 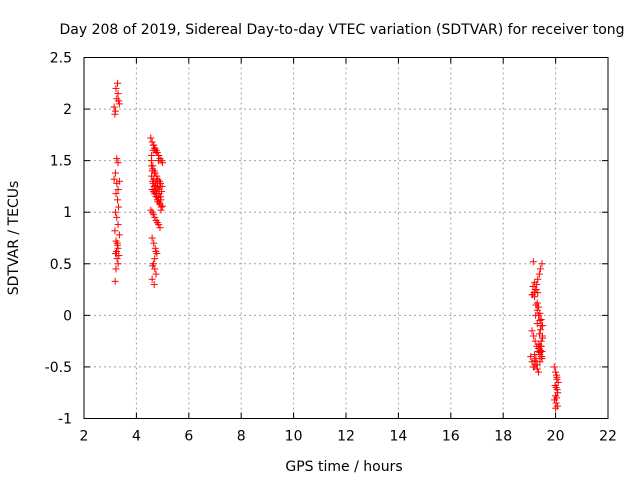 What do you see at coordinates (343, 467) in the screenshot?
I see `x-axis-label: GPS time / hours` at bounding box center [343, 467].